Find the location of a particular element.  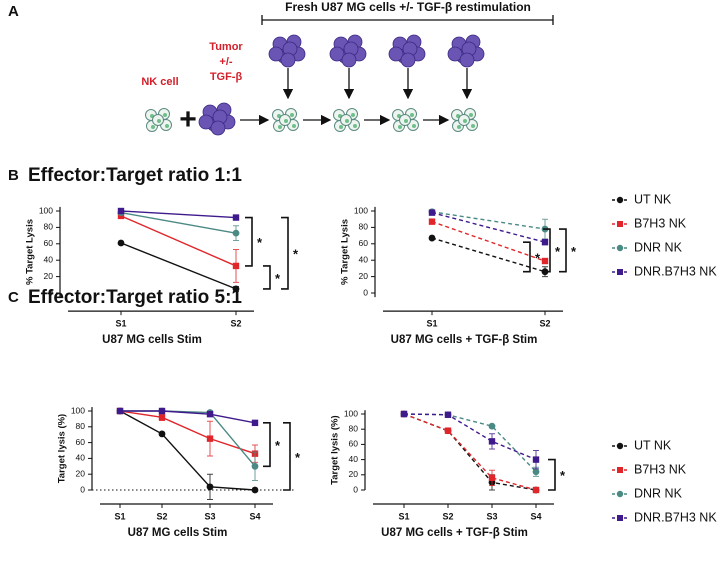

panel-title: Effector:Target ratio 1:1 is located at coordinates (135, 175).